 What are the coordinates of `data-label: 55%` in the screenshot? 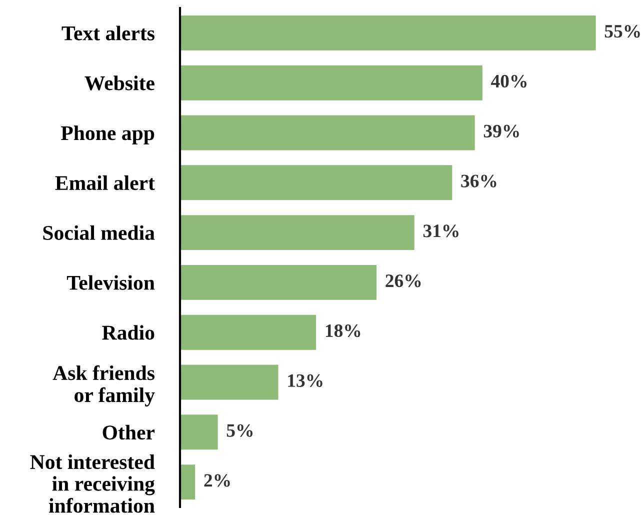 It's located at (622, 31).